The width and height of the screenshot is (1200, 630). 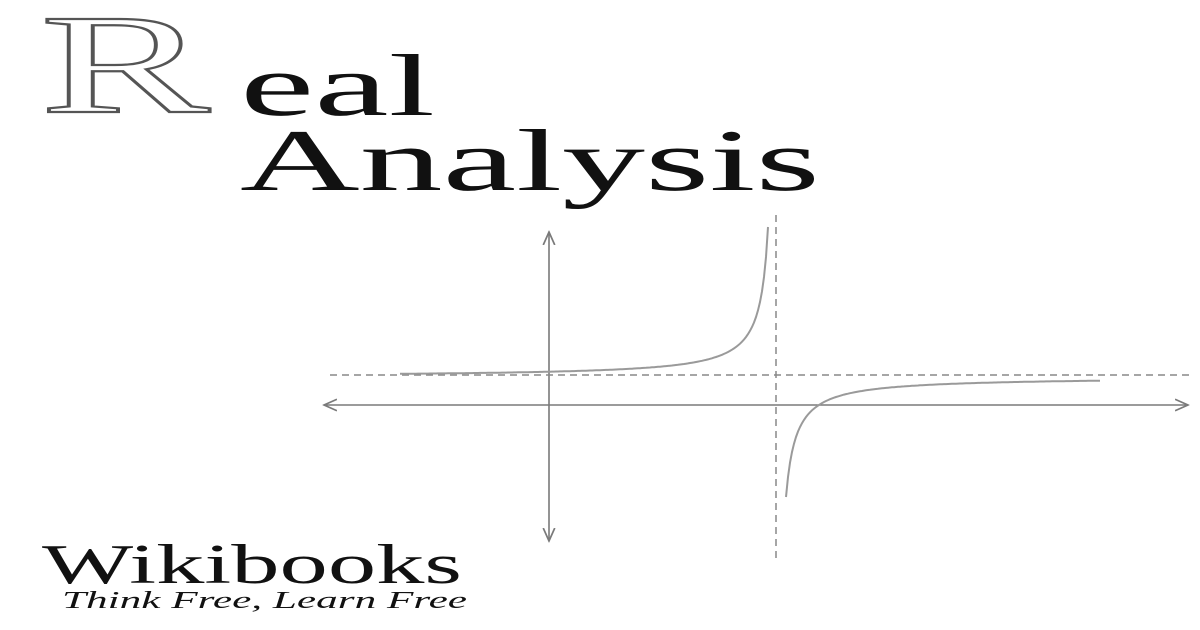 What do you see at coordinates (125, 71) in the screenshot?
I see `title-initial-letter: R` at bounding box center [125, 71].